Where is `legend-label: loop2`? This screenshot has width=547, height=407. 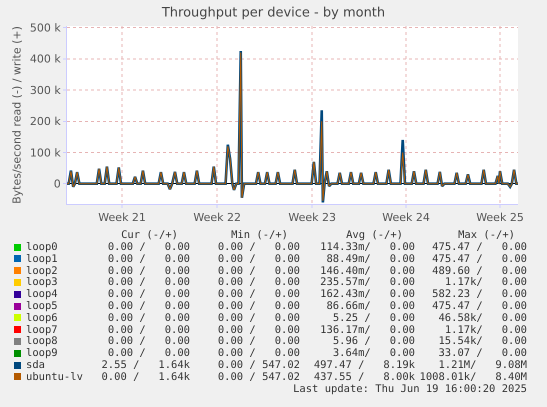
legend-label: loop2 is located at coordinates (42, 270).